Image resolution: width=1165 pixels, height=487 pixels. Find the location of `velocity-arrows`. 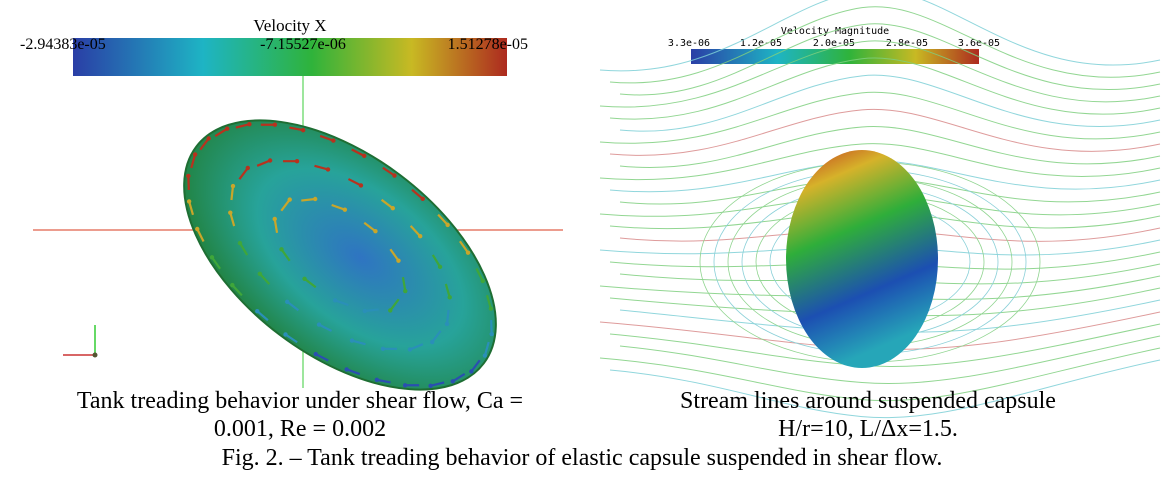

velocity-arrows is located at coordinates (340, 255).